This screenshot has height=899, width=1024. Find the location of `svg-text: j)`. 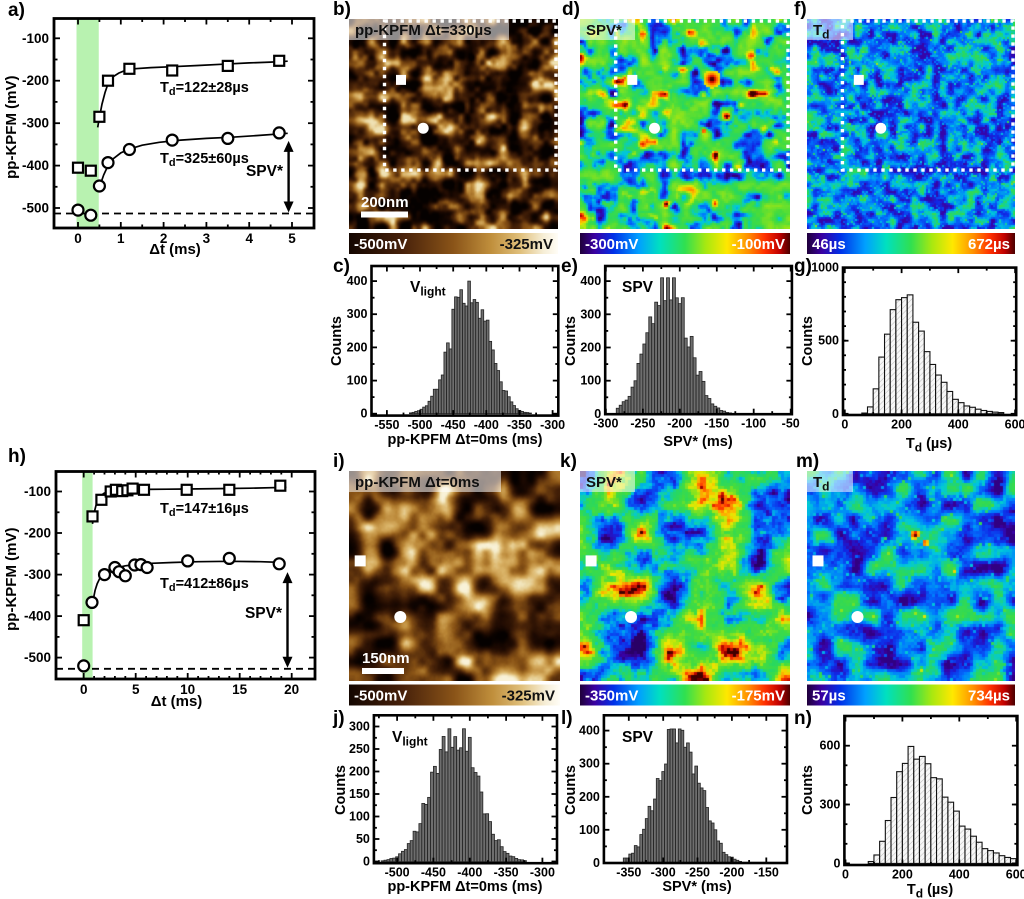

svg-text: j) is located at coordinates (338, 718).